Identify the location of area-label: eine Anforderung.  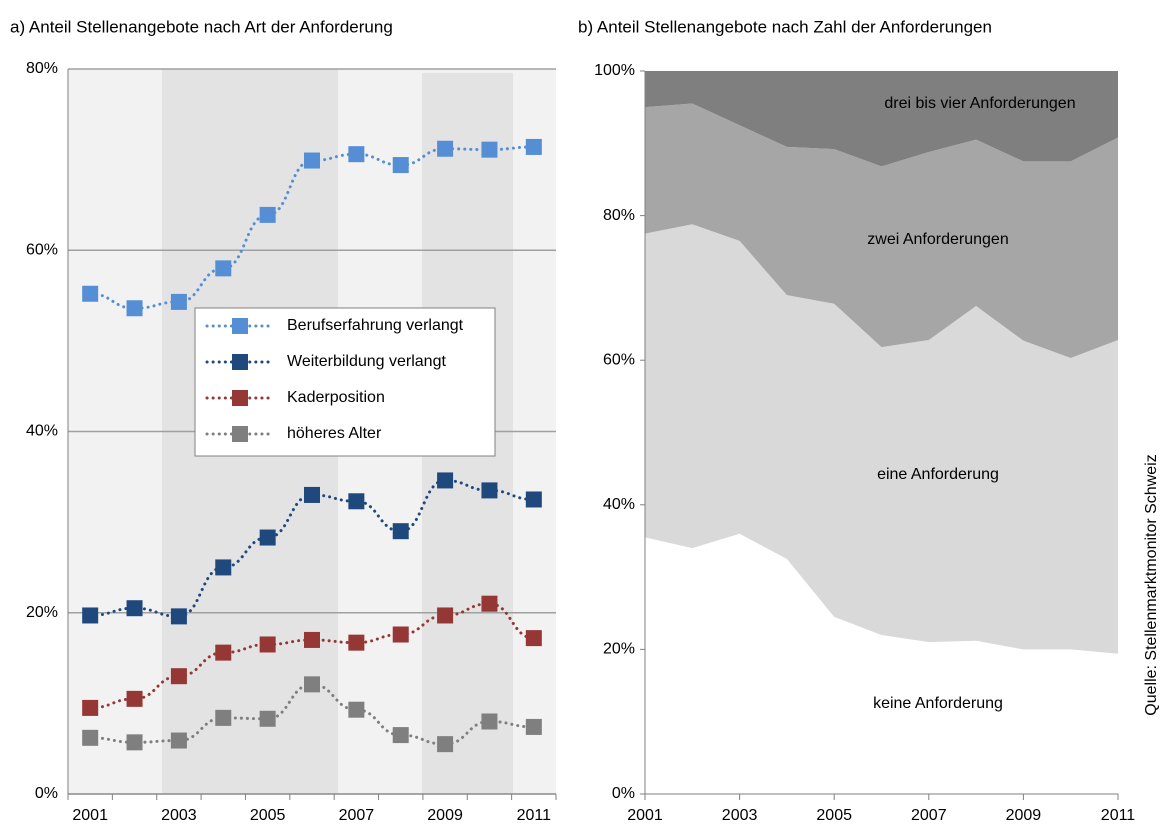
(938, 474).